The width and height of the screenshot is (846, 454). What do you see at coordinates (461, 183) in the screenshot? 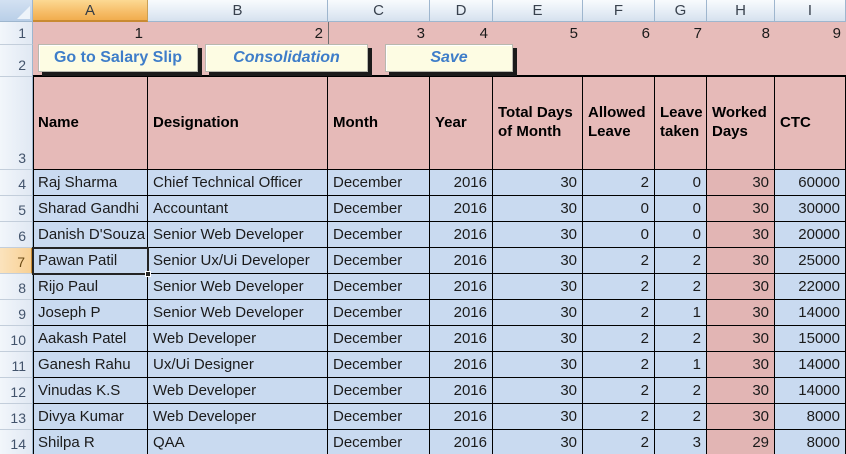
I see `cell-D4: 2016` at bounding box center [461, 183].